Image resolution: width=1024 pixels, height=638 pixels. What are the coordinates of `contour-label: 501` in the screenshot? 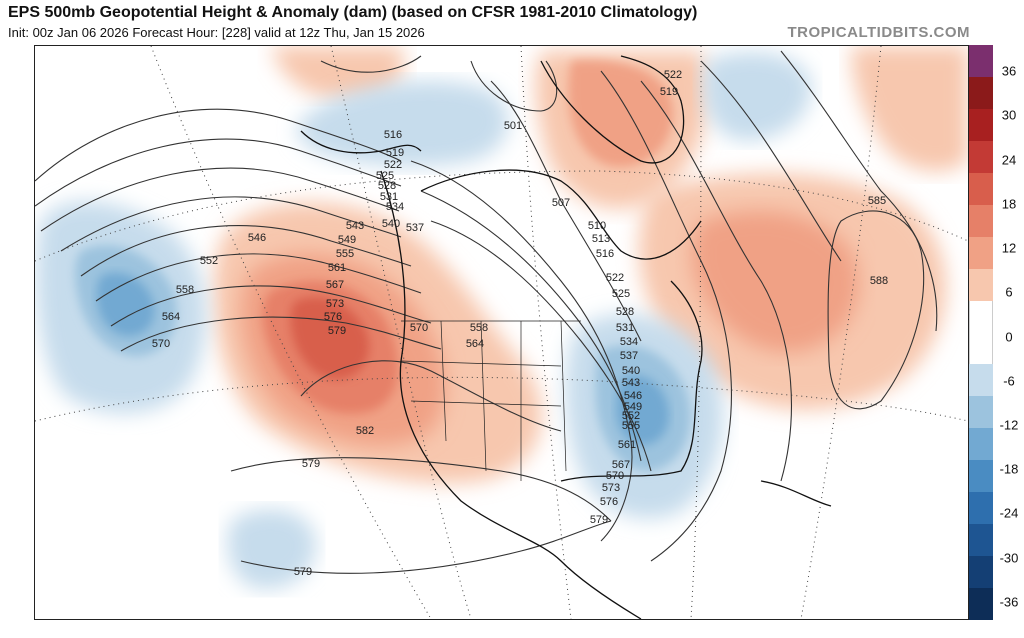 It's located at (513, 126).